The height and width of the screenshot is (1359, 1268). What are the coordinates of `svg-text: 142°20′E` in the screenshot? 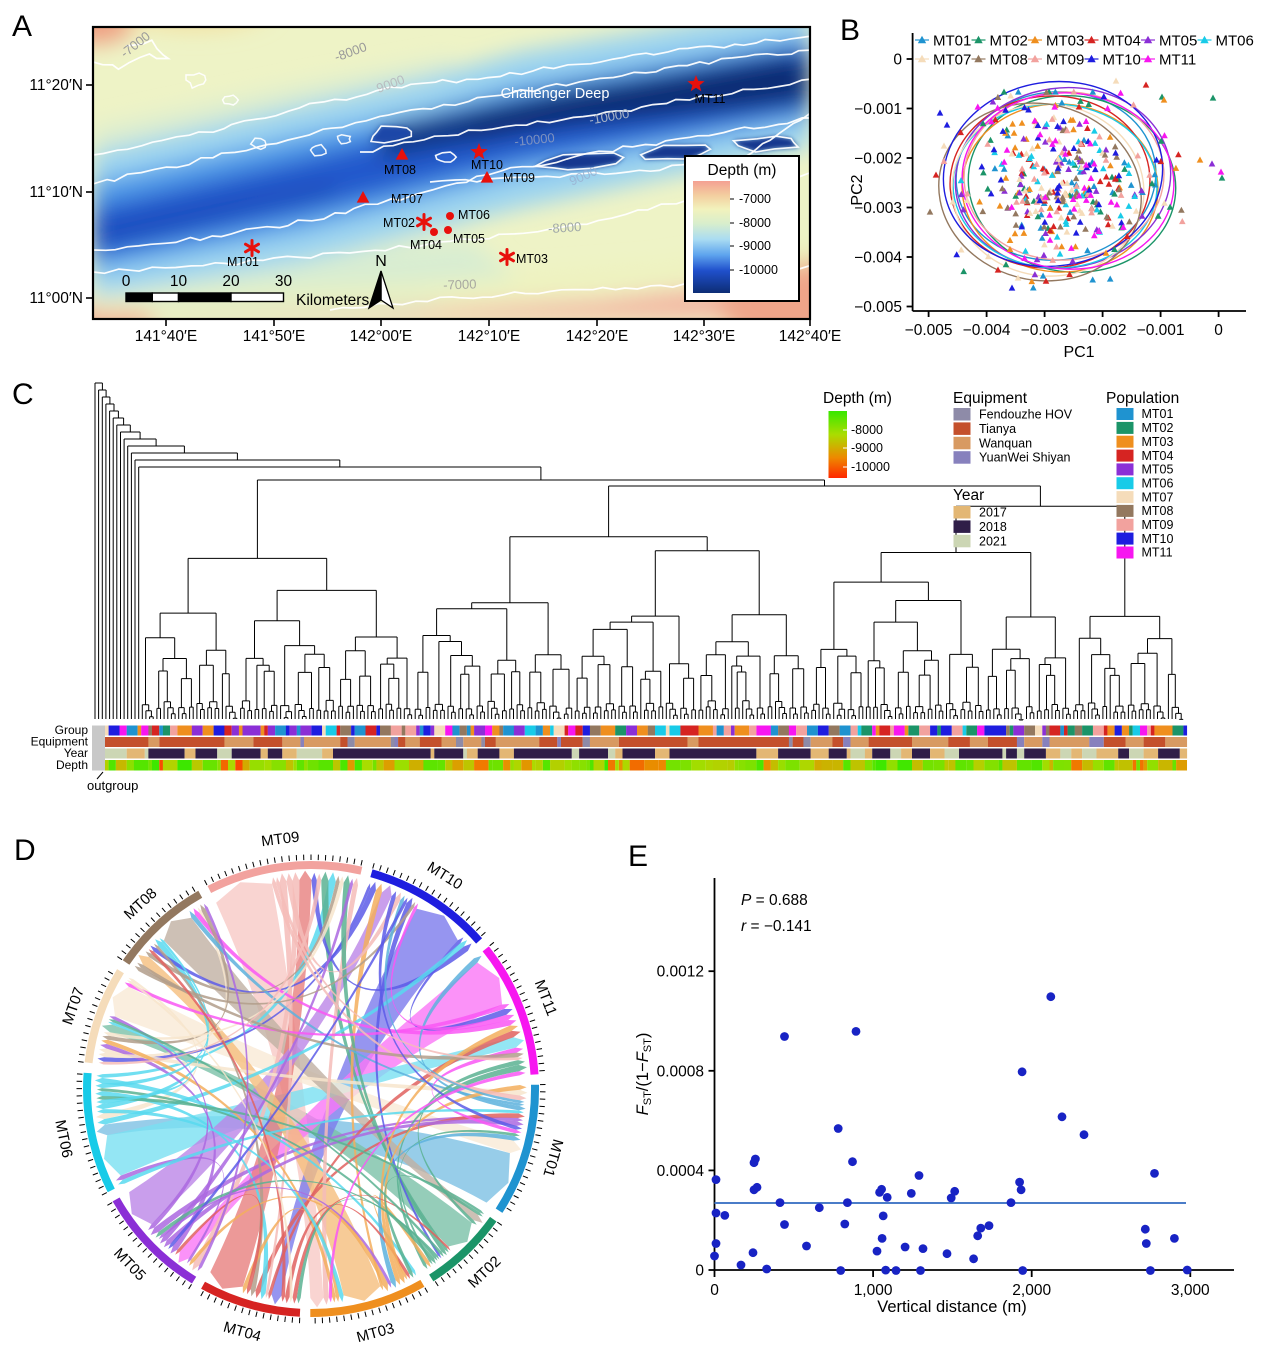 It's located at (597, 336).